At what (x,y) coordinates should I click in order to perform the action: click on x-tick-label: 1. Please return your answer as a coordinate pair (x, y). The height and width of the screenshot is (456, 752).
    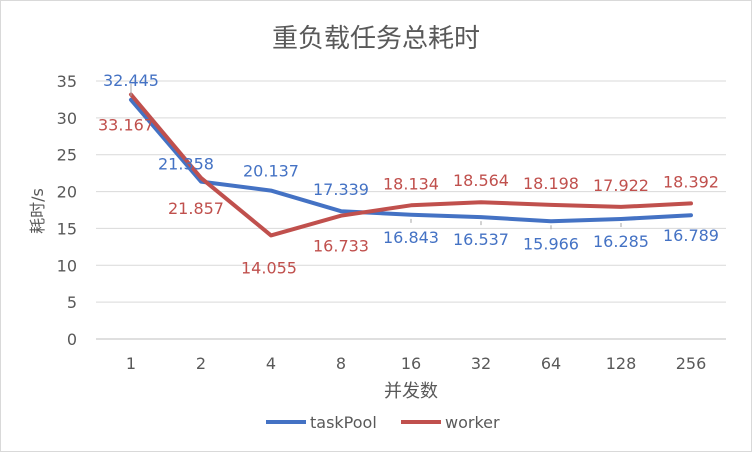
    Looking at the image, I should click on (131, 363).